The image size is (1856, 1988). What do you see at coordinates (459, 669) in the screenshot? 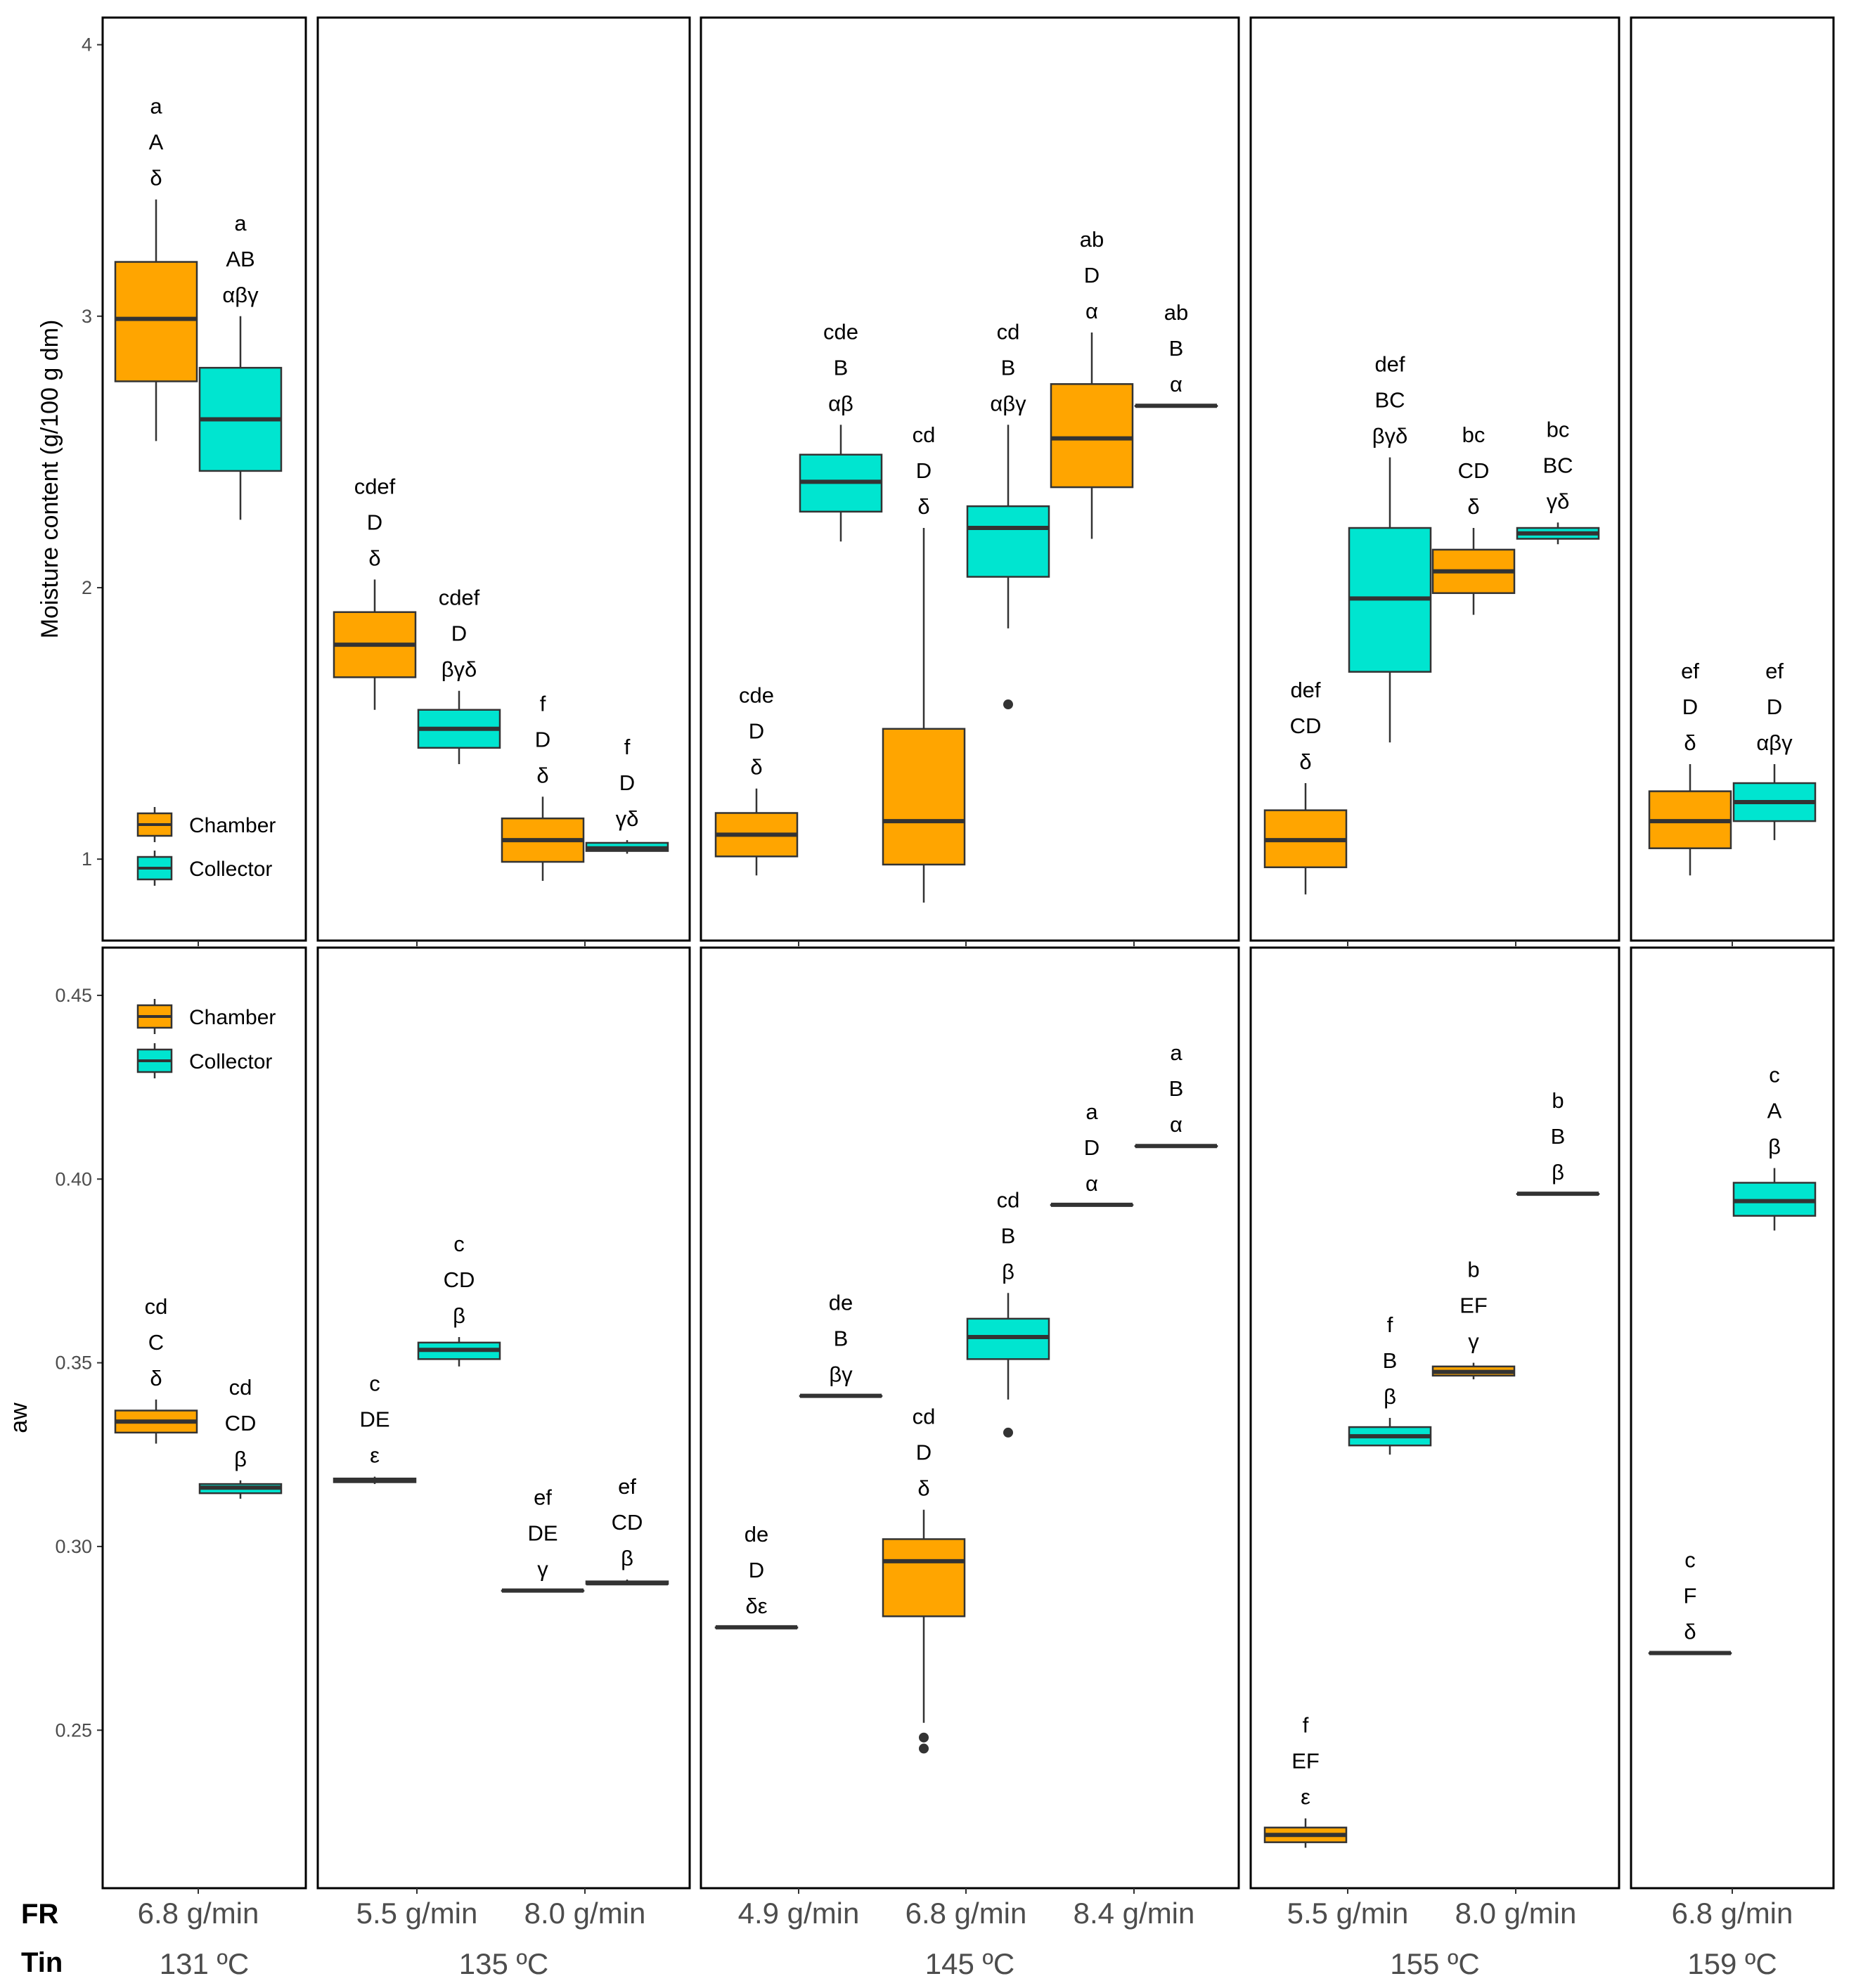
I see `significance-letter: βγδ` at bounding box center [459, 669].